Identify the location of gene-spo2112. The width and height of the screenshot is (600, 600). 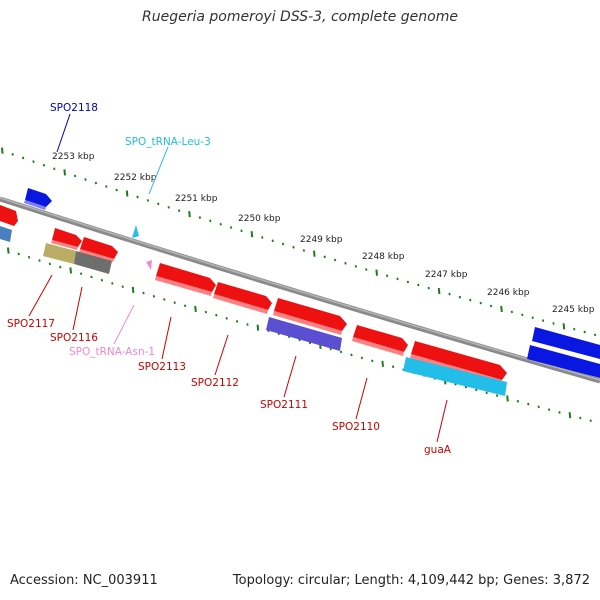
(243, 296).